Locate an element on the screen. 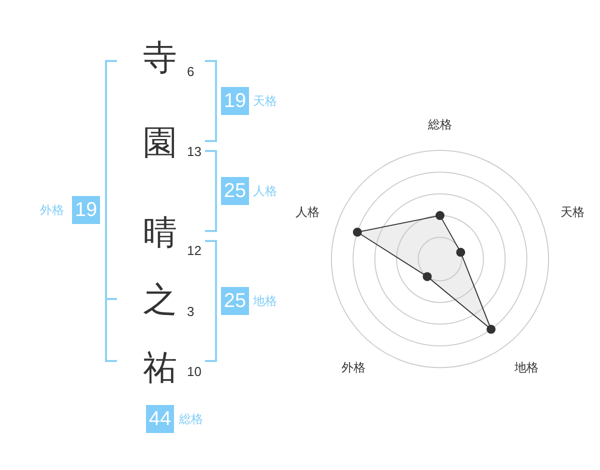  text: 人格 is located at coordinates (265, 191).